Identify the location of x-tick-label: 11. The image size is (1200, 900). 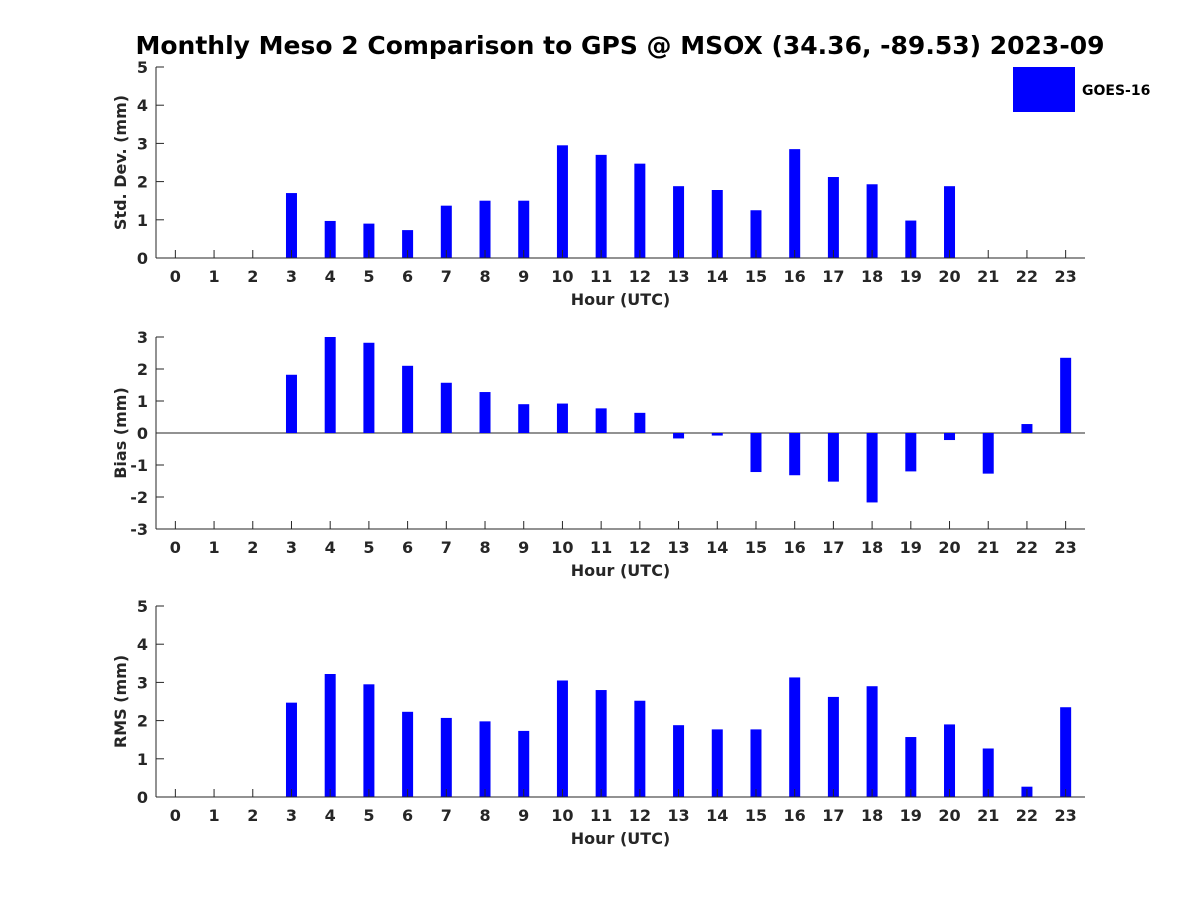
(601, 547).